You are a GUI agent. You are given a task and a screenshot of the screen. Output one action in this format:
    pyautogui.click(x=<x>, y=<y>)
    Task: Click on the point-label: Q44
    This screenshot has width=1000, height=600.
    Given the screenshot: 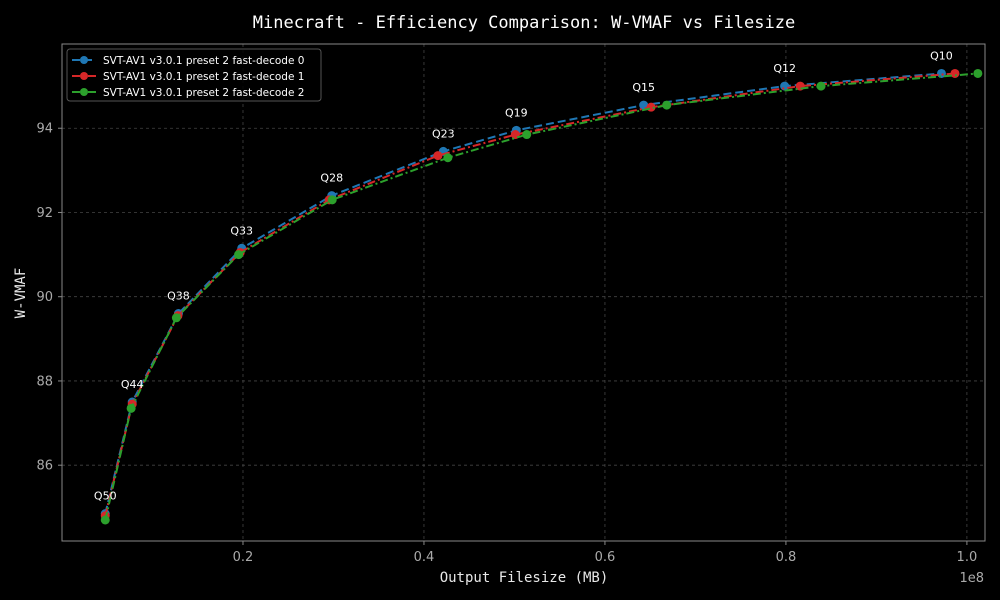 What is the action you would take?
    pyautogui.click(x=132, y=384)
    